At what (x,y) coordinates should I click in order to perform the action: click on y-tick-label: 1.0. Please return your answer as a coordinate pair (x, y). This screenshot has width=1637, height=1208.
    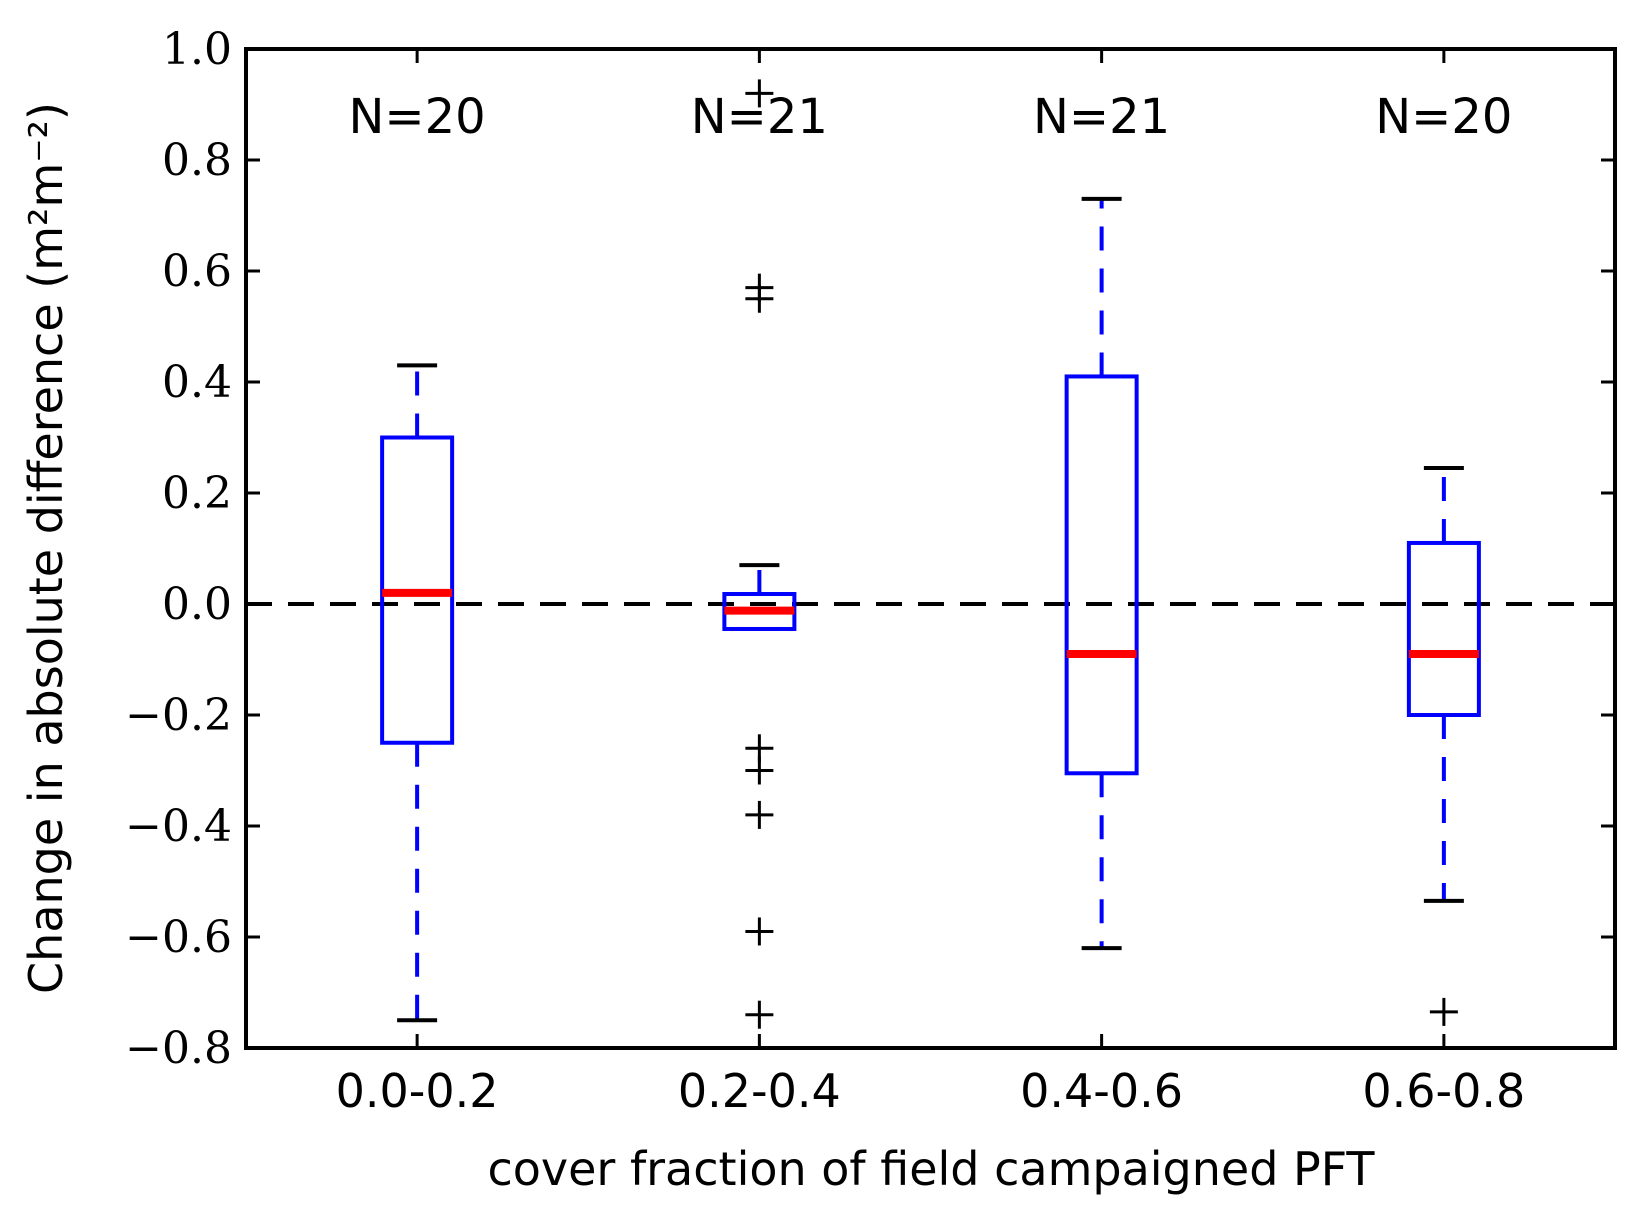
    Looking at the image, I should click on (197, 49).